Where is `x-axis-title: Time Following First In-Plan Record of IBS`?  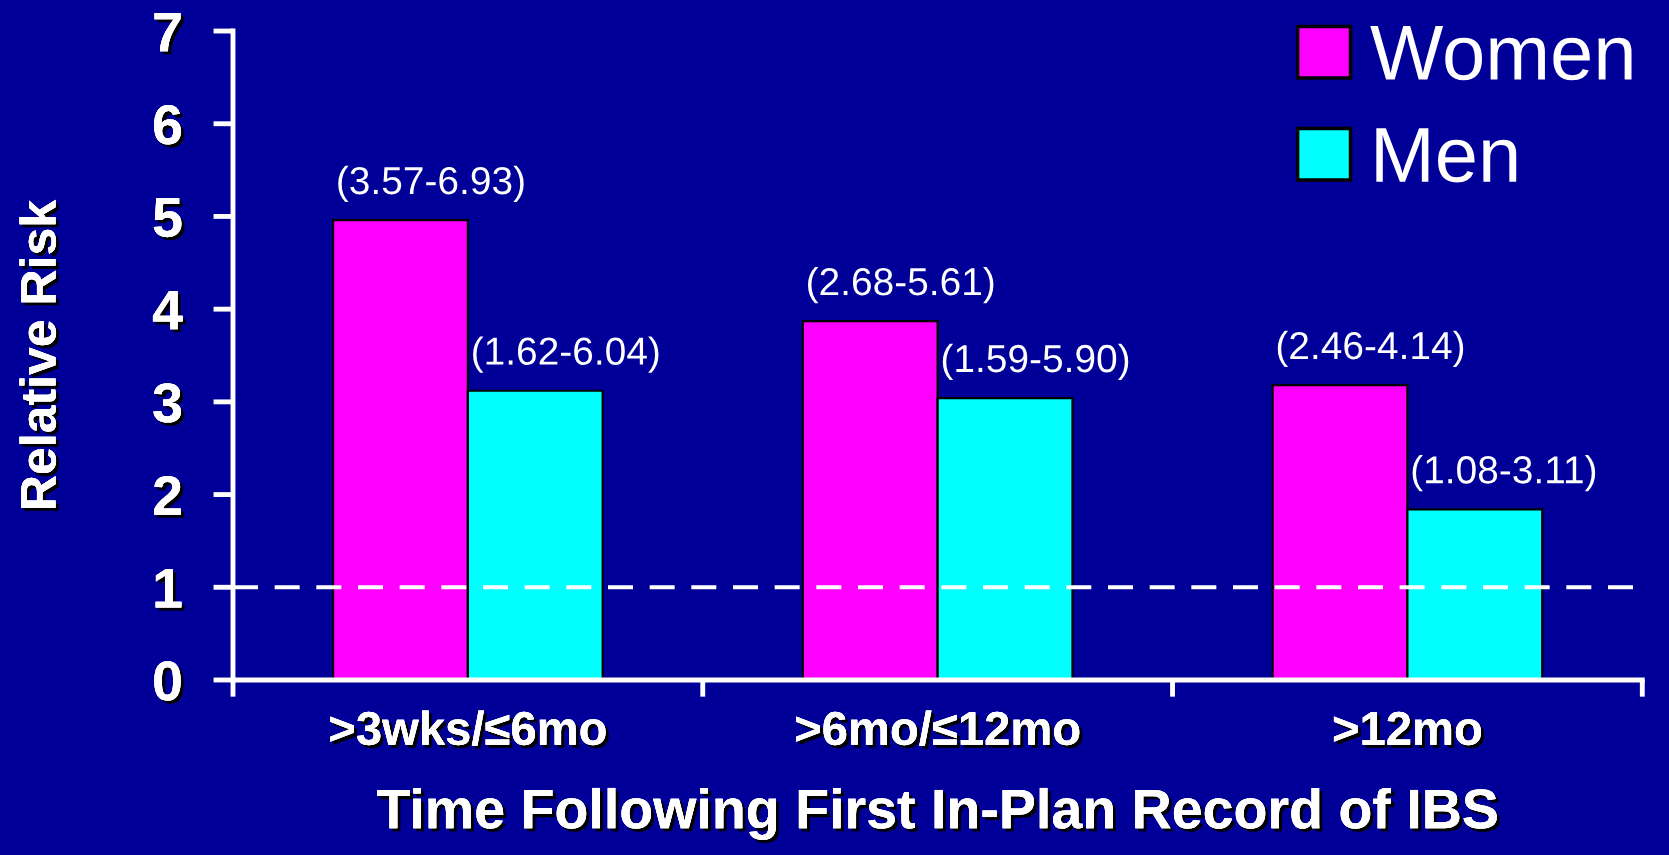
x-axis-title: Time Following First In-Plan Record of IBS is located at coordinates (938, 815).